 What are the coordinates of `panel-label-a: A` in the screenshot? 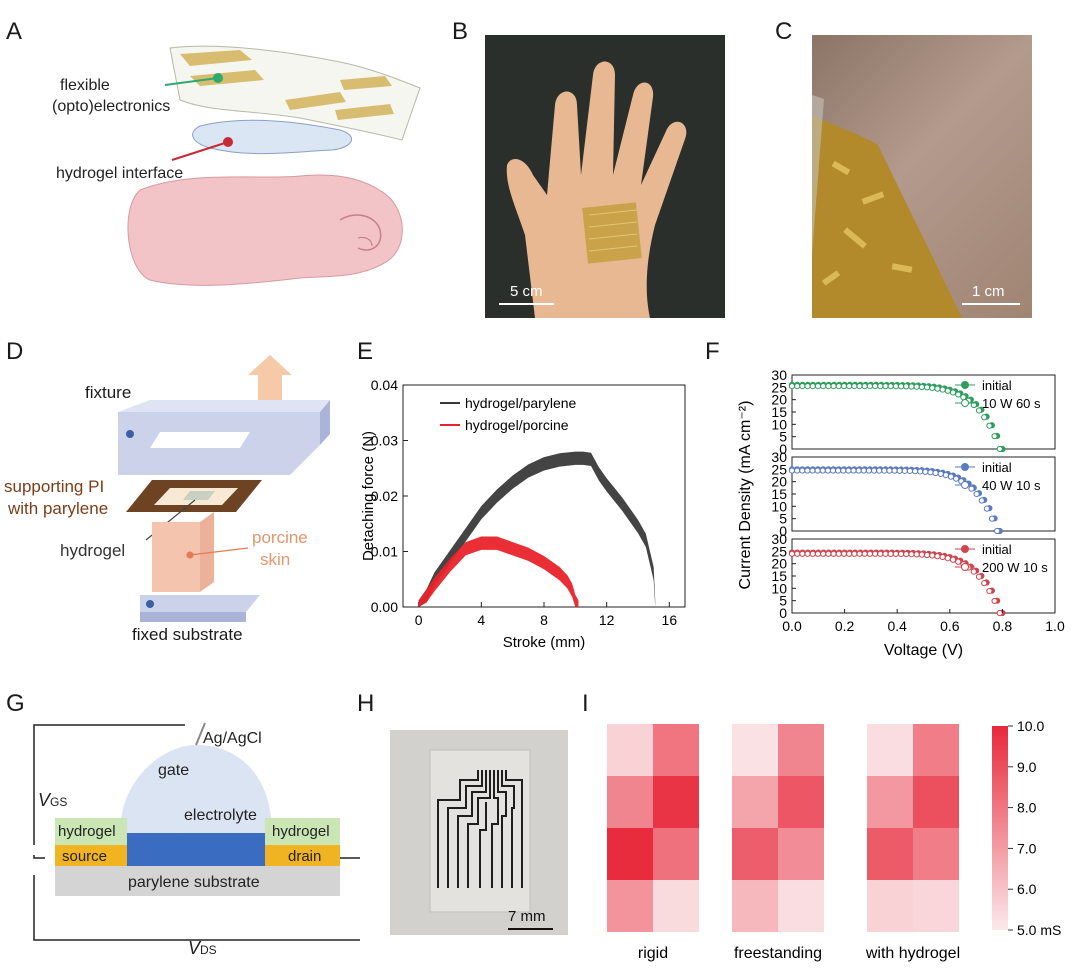 It's located at (14, 31).